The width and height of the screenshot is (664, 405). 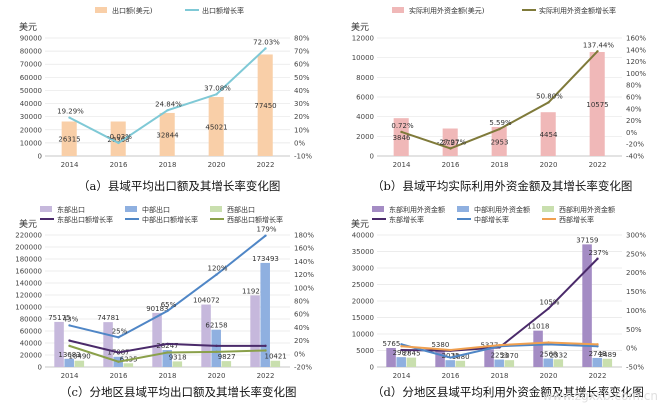 What do you see at coordinates (569, 10) in the screenshot?
I see `legend-item: 实际利用外资金额增长率` at bounding box center [569, 10].